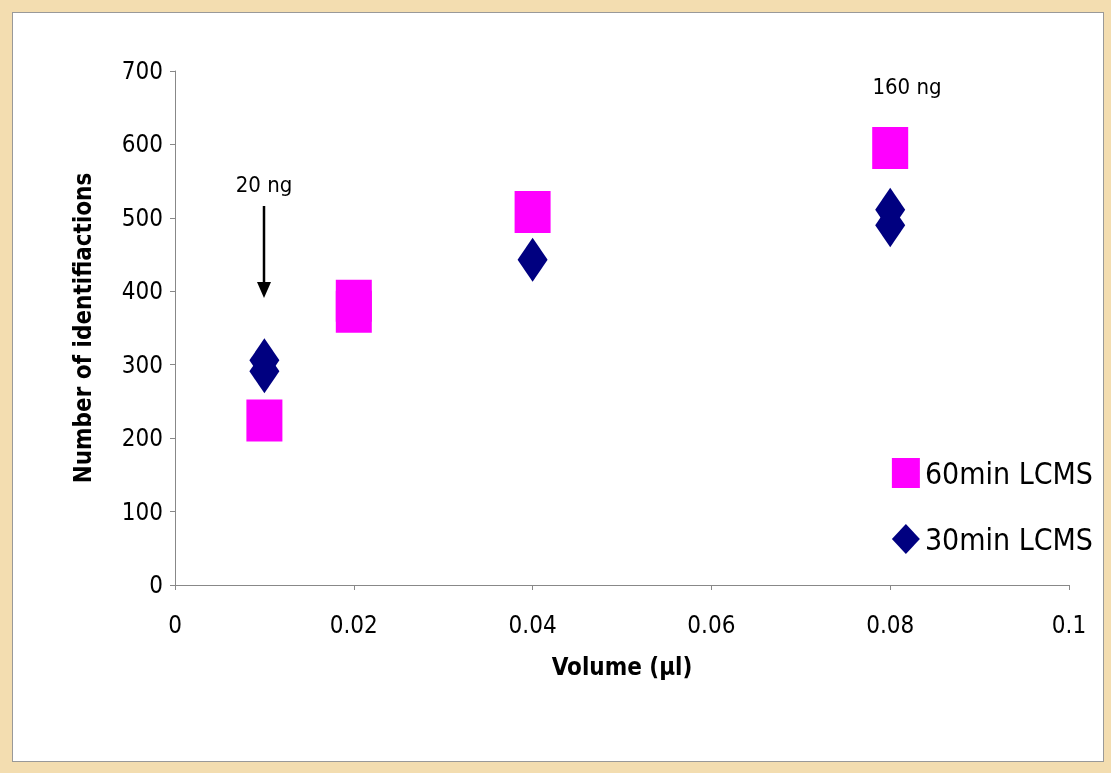 The width and height of the screenshot is (1111, 773). Describe the element at coordinates (142, 511) in the screenshot. I see `y-tick-label: 100` at that location.